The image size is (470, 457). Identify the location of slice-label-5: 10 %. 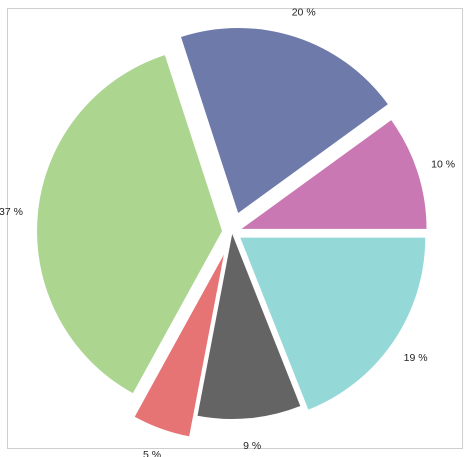
(443, 164).